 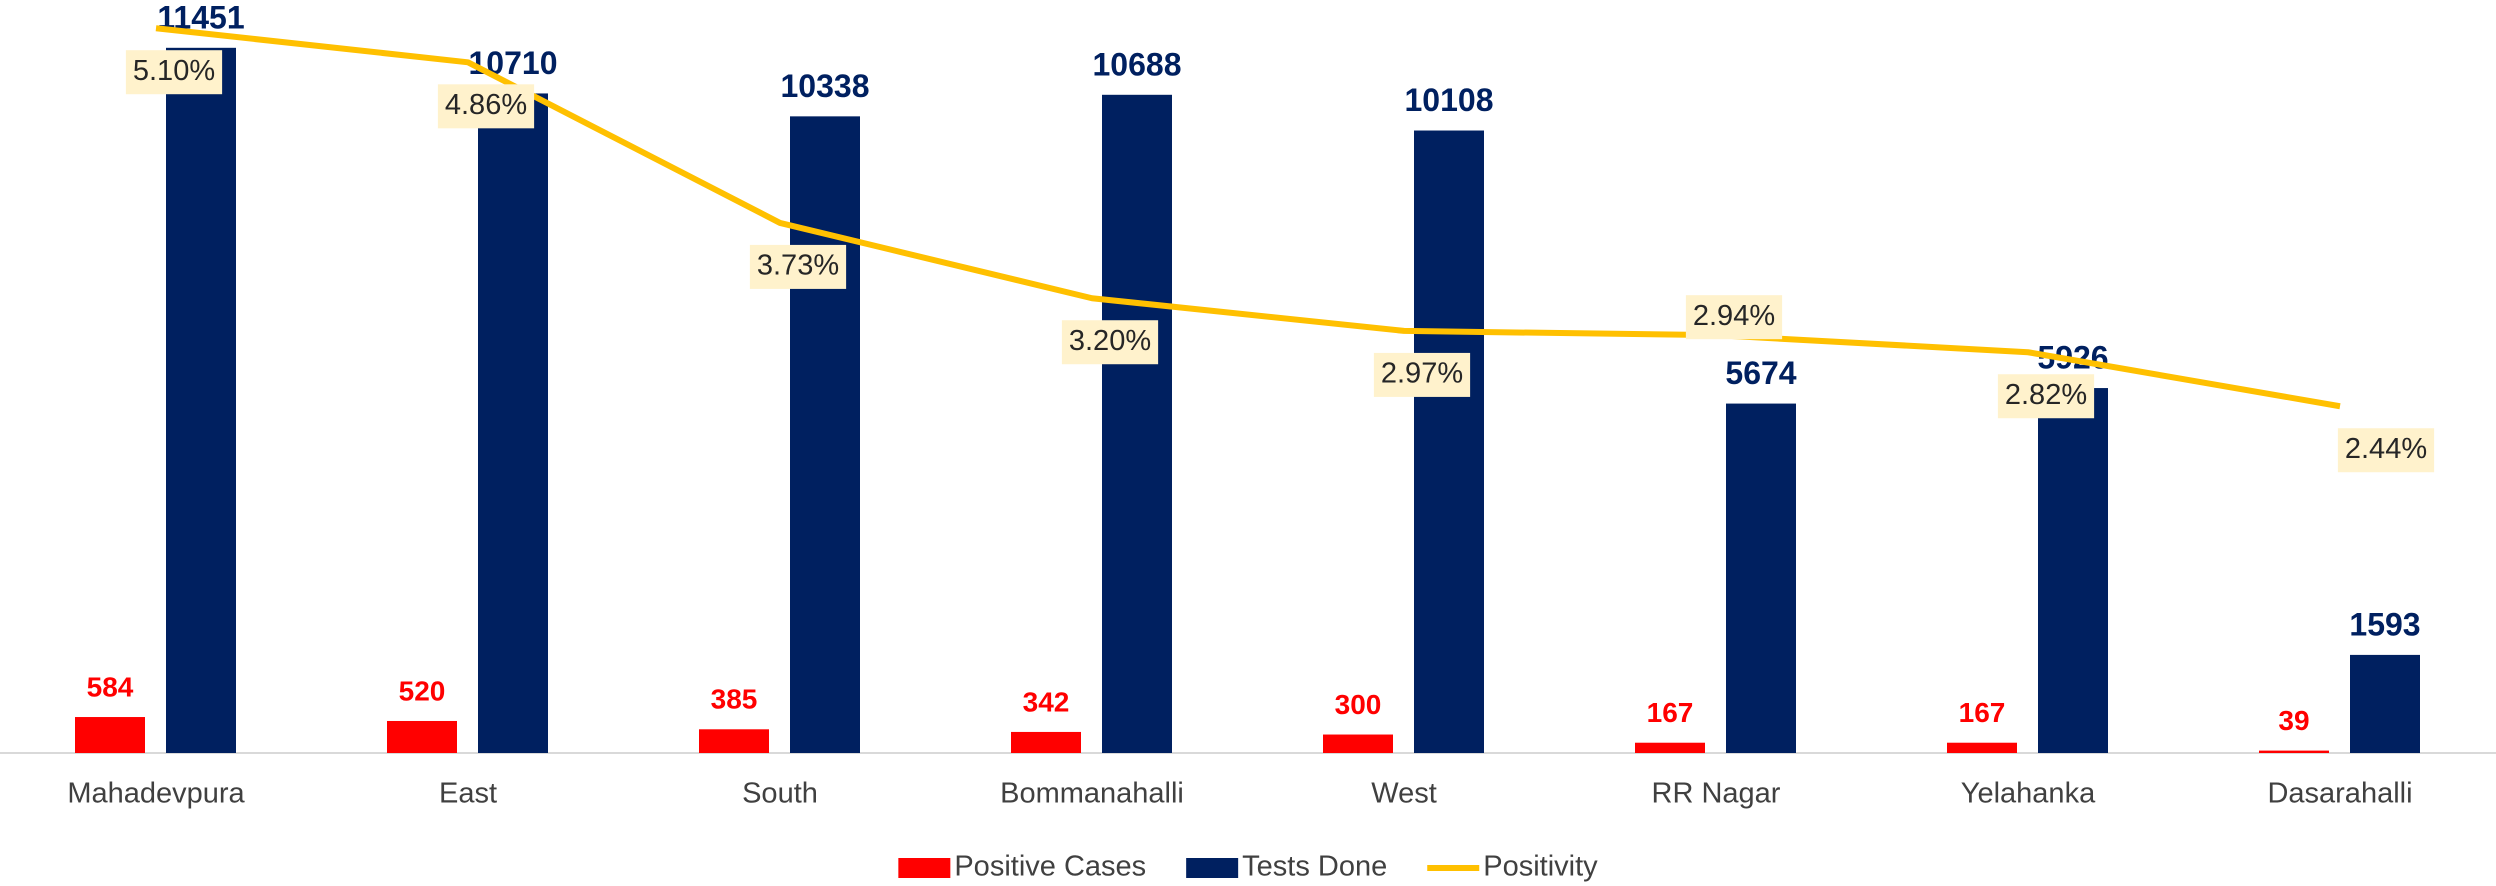 I want to click on x-tick-label: East, so click(x=468, y=794).